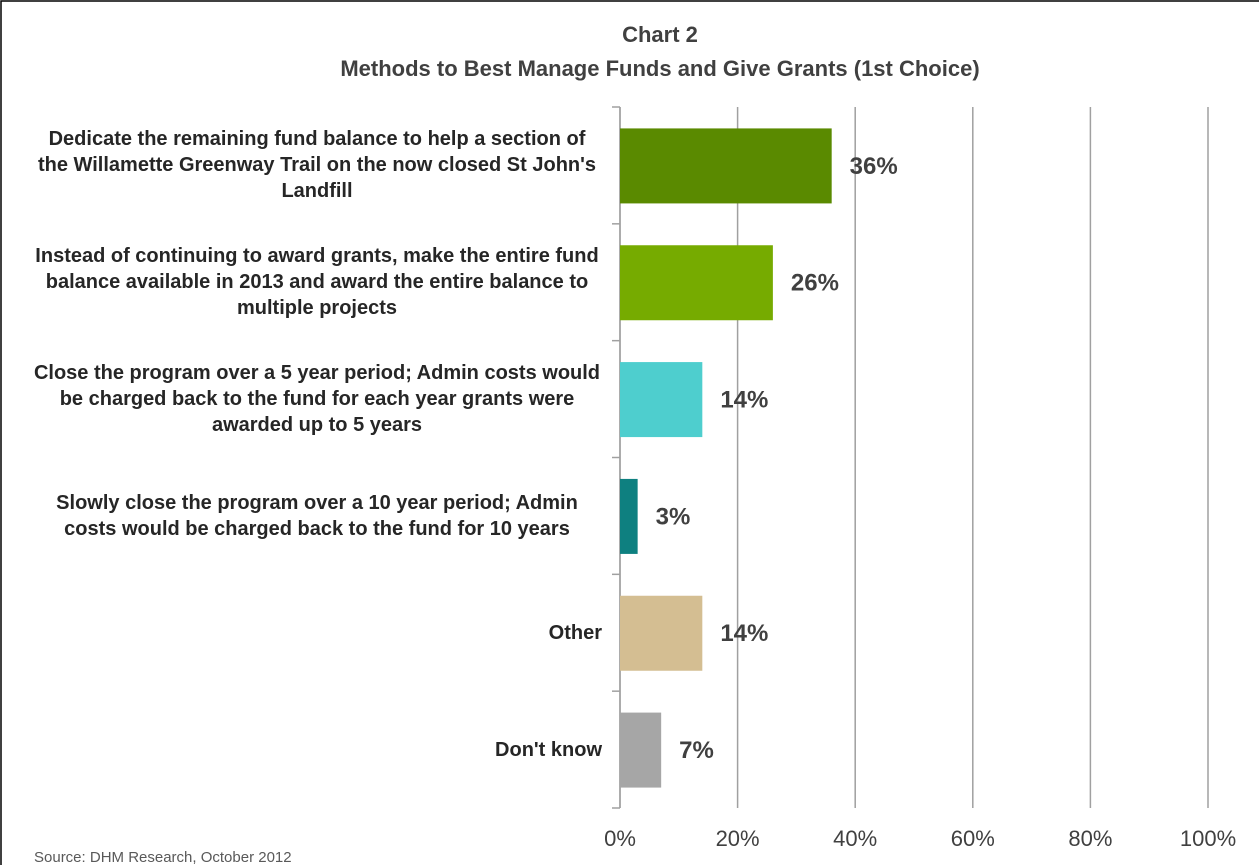  Describe the element at coordinates (163, 857) in the screenshot. I see `source-note: Source: DHM Research, October 2012` at that location.